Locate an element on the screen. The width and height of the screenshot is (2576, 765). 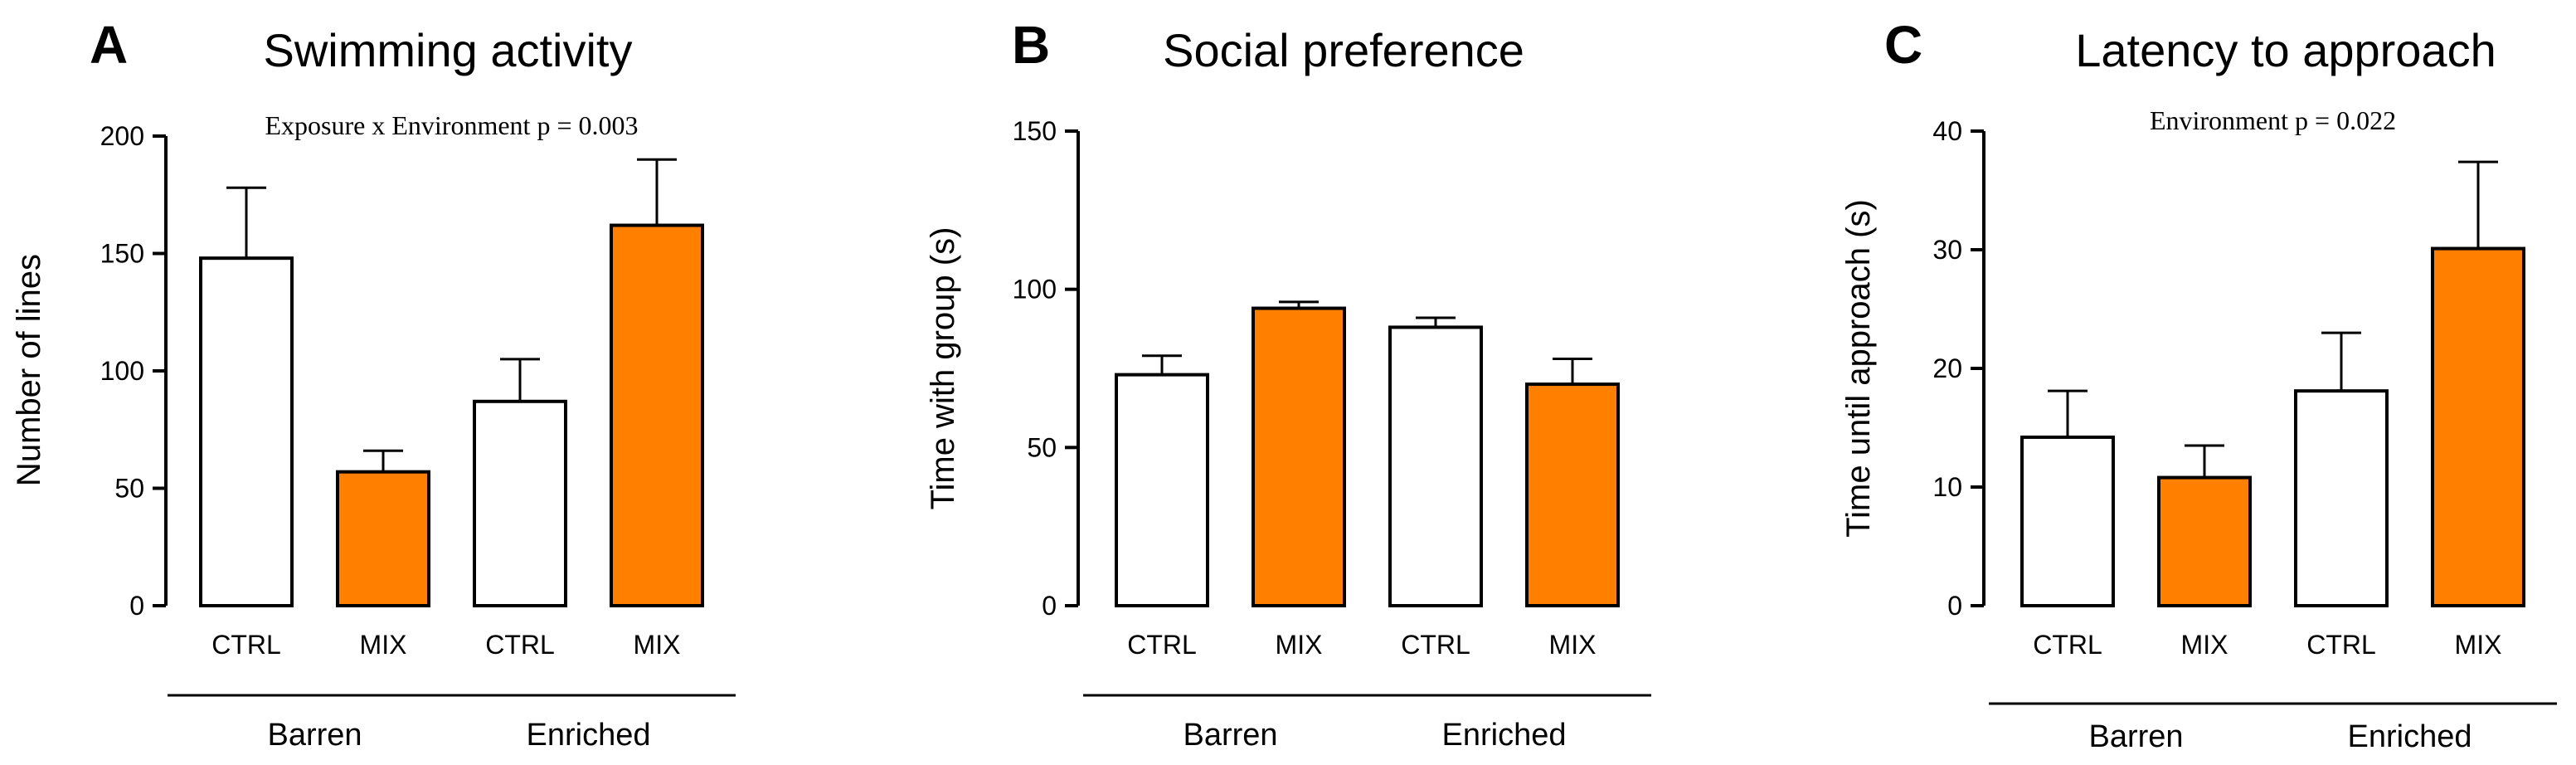
y-axis-label: Time with group (s) is located at coordinates (943, 368).